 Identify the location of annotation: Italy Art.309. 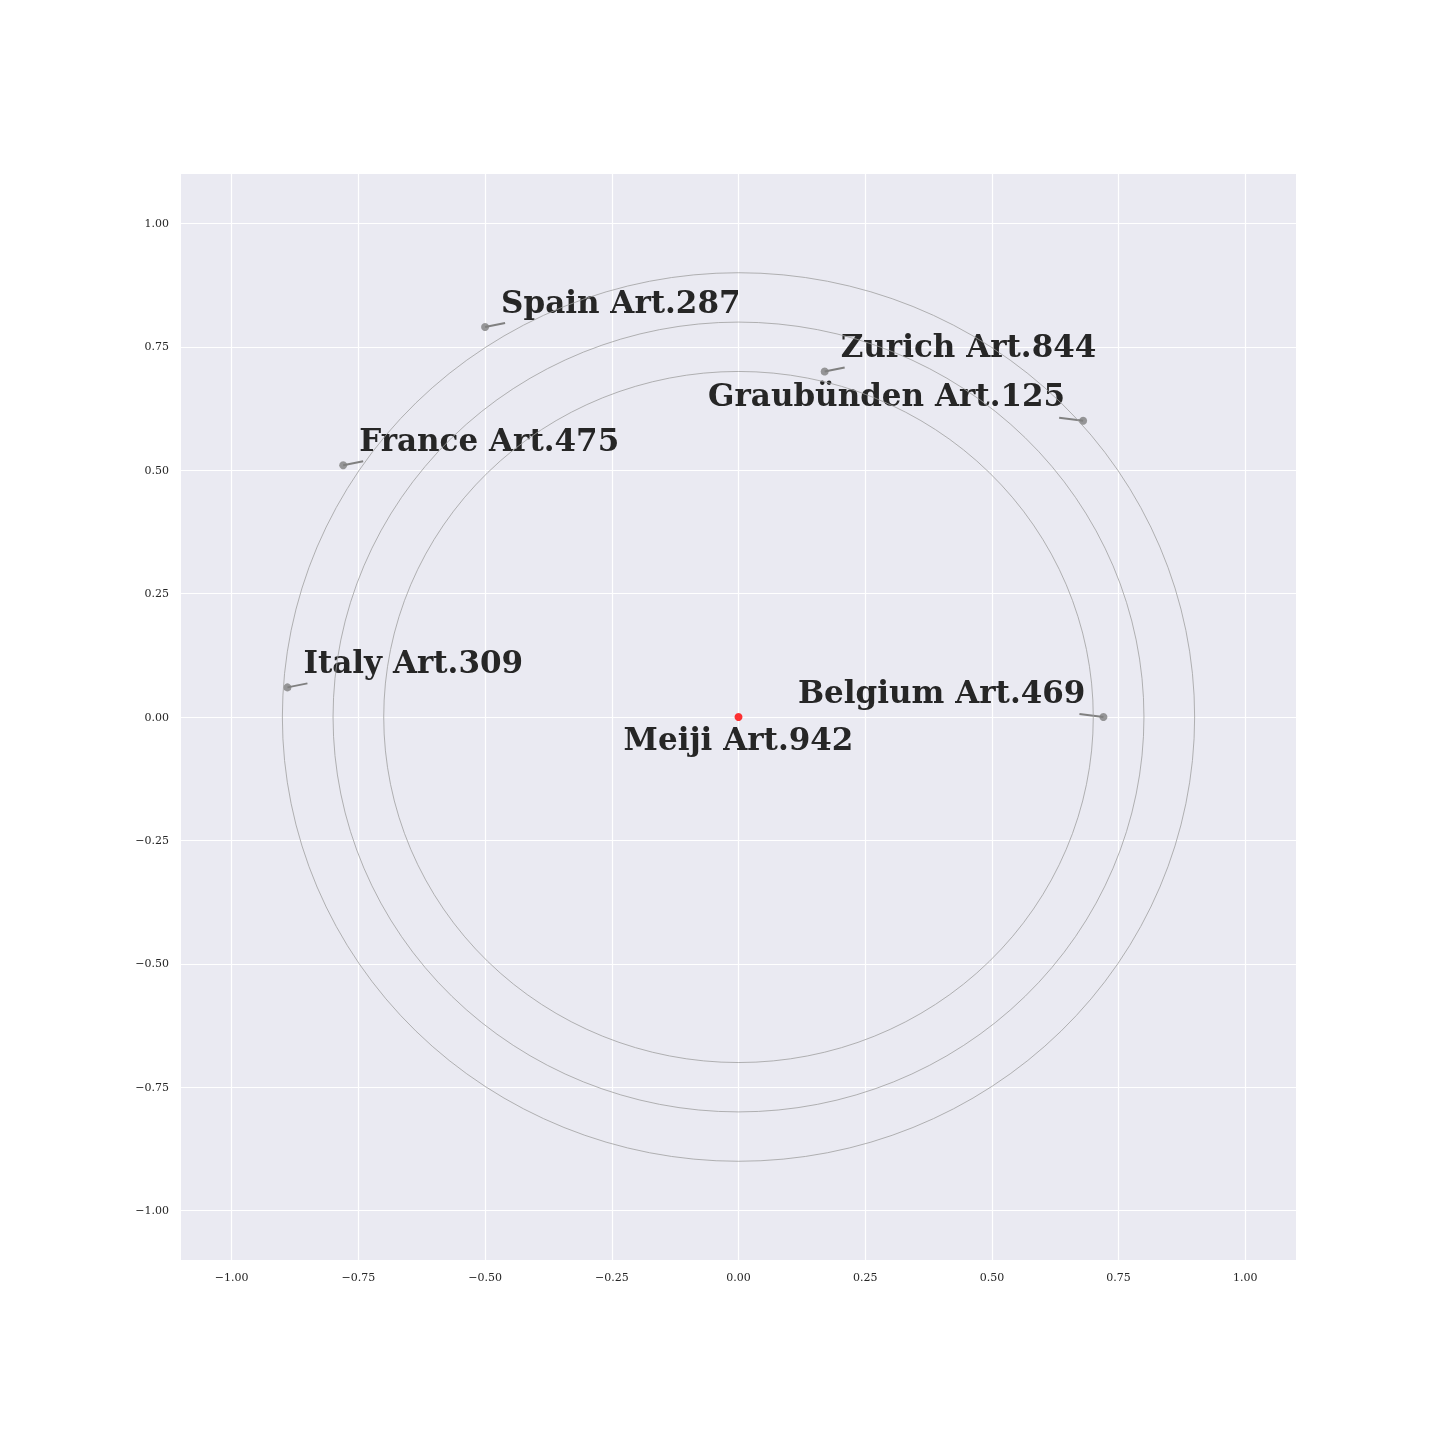
(413, 661).